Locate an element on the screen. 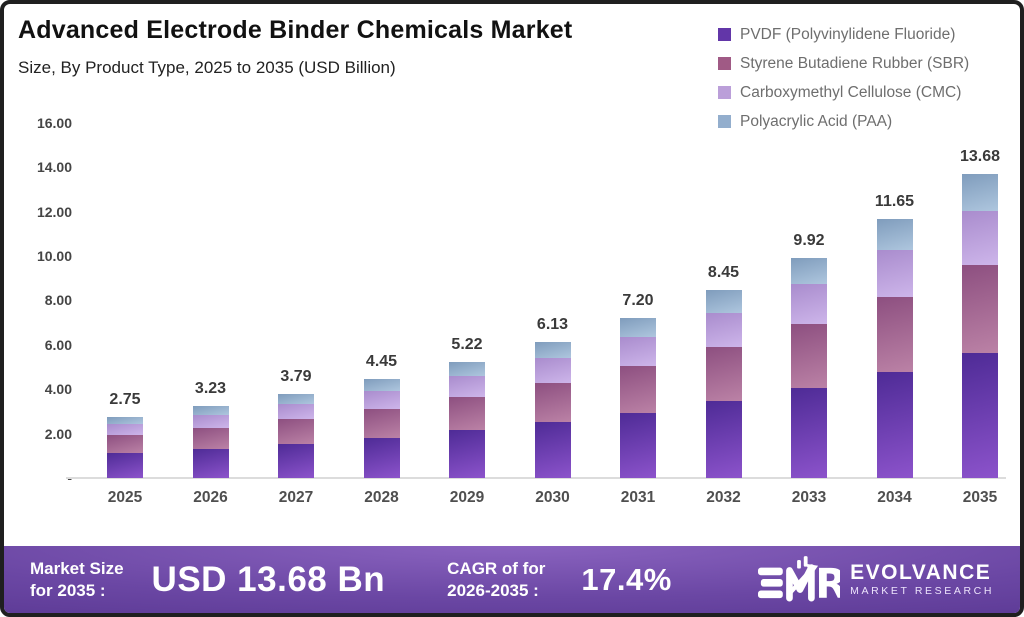 The height and width of the screenshot is (617, 1024). bar-total-label: 6.13 is located at coordinates (552, 324).